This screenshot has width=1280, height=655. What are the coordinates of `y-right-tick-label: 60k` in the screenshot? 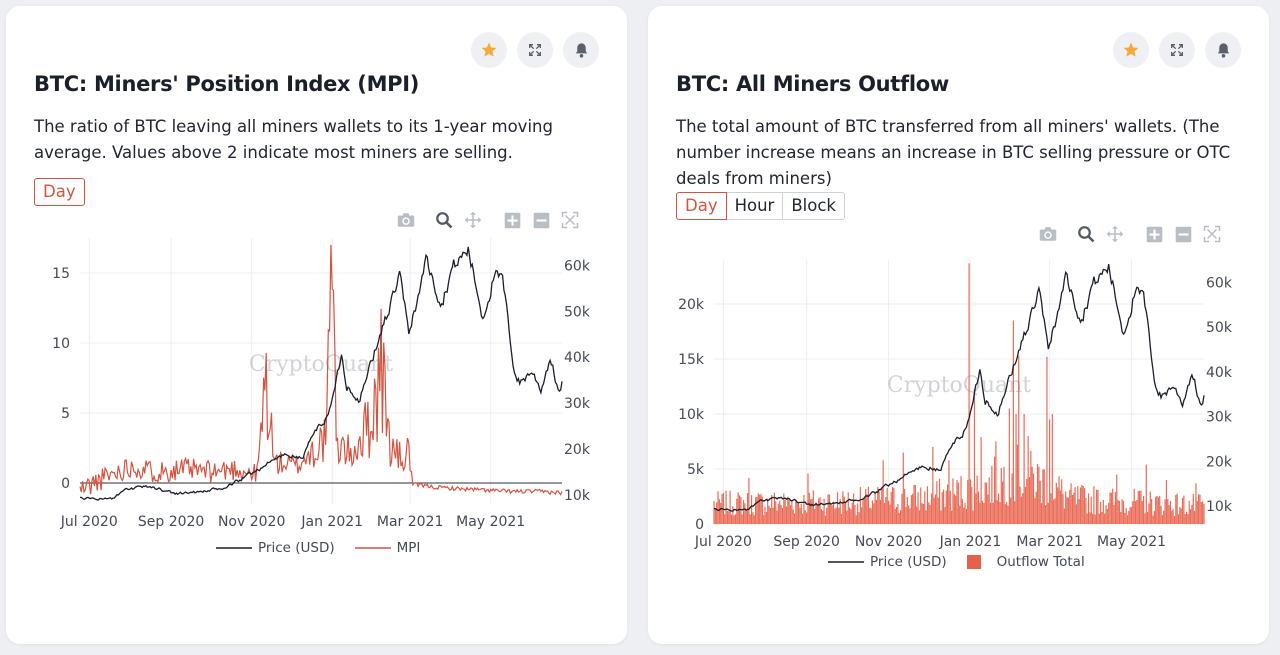 It's located at (1219, 283).